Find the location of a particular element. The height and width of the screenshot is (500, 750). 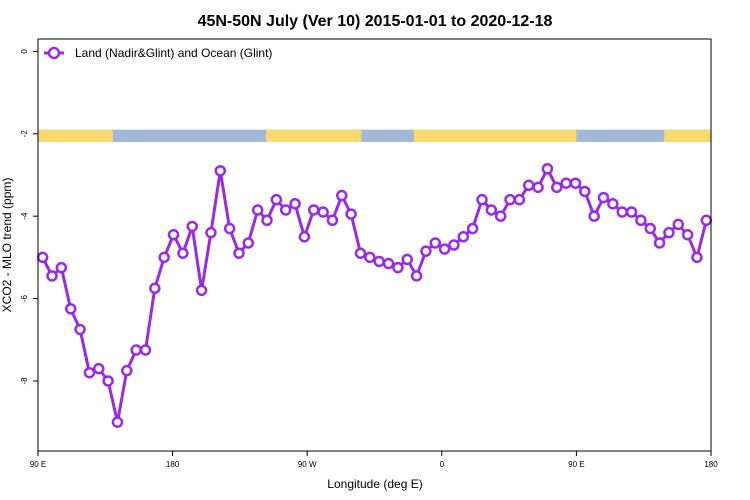

legend: Land (Nadir&Glint) and Ocean (Glint) is located at coordinates (158, 53).